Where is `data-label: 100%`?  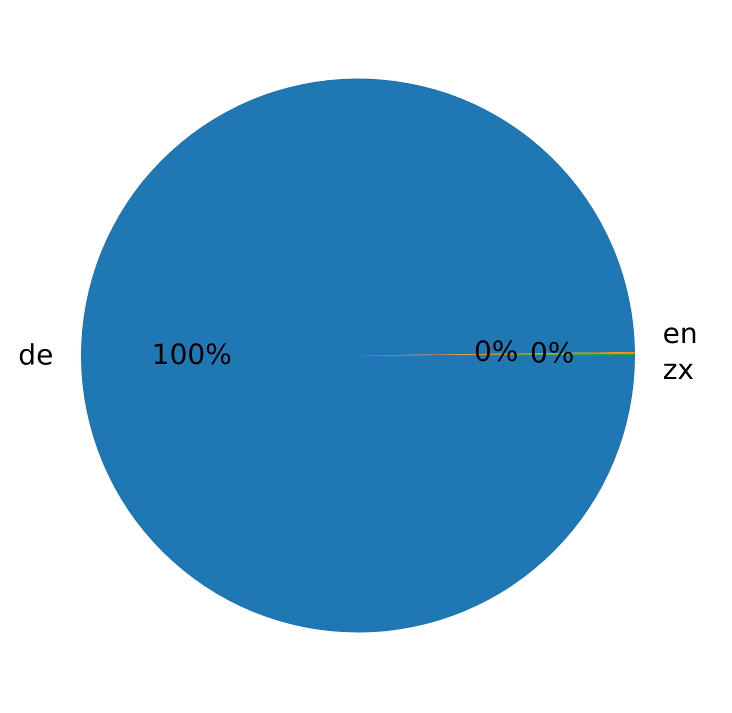
data-label: 100% is located at coordinates (192, 354).